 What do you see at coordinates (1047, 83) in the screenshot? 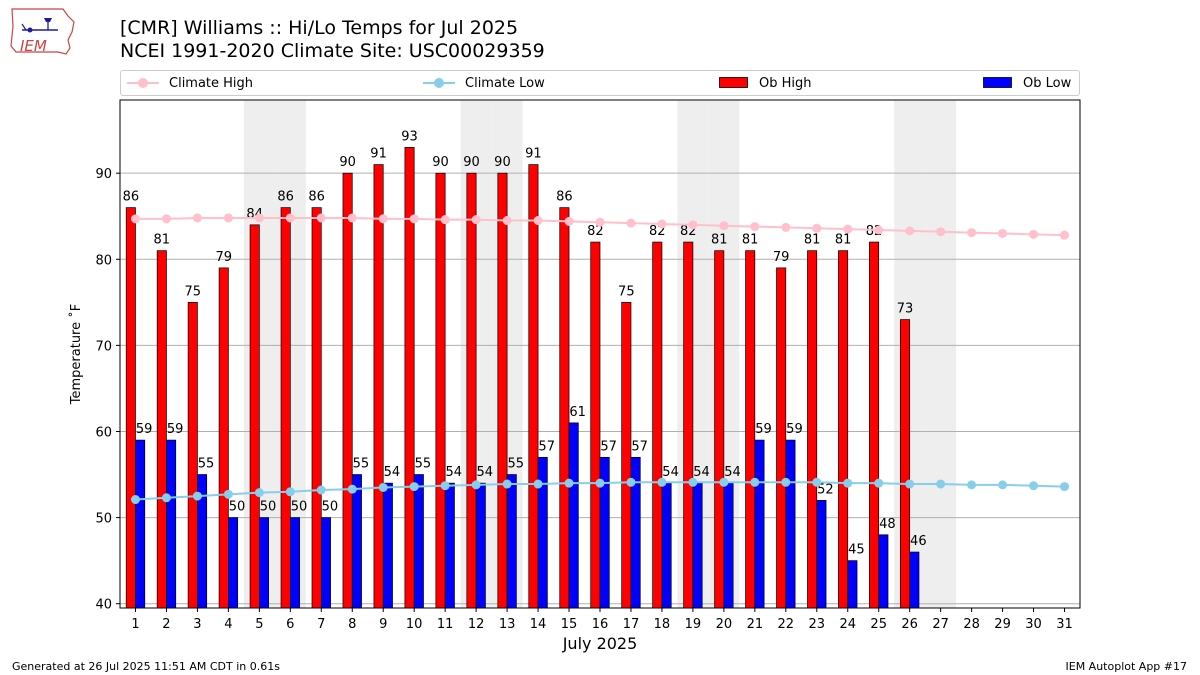
I see `legend-ob-low-label: Ob Low` at bounding box center [1047, 83].